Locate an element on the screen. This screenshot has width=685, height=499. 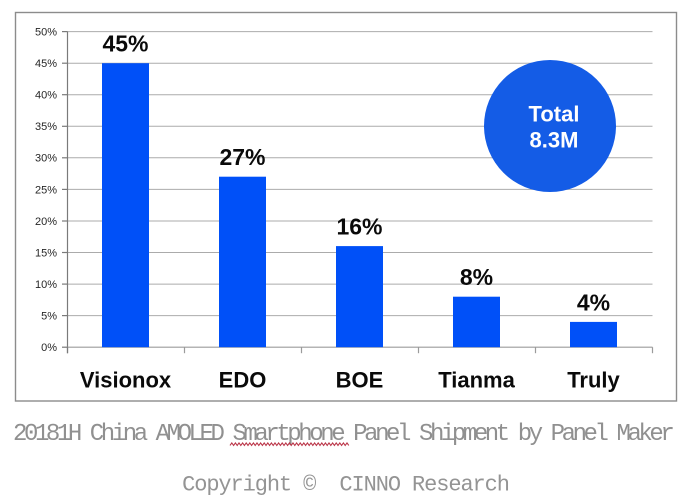
svg-text: 10% is located at coordinates (46, 285).